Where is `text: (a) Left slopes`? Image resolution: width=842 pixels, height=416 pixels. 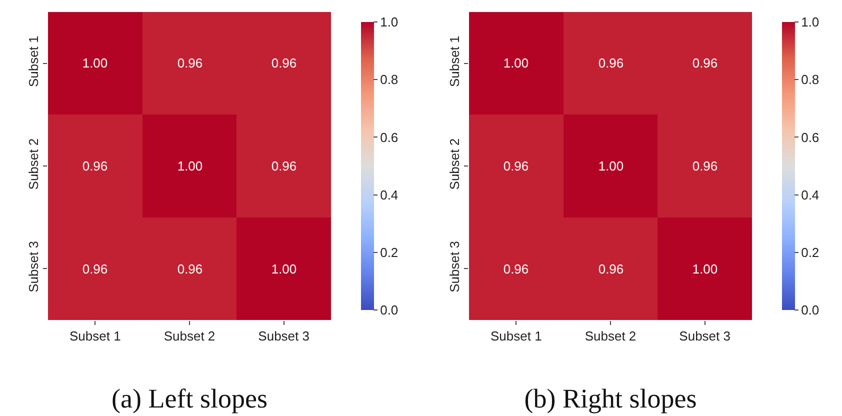 text: (a) Left slopes is located at coordinates (190, 399).